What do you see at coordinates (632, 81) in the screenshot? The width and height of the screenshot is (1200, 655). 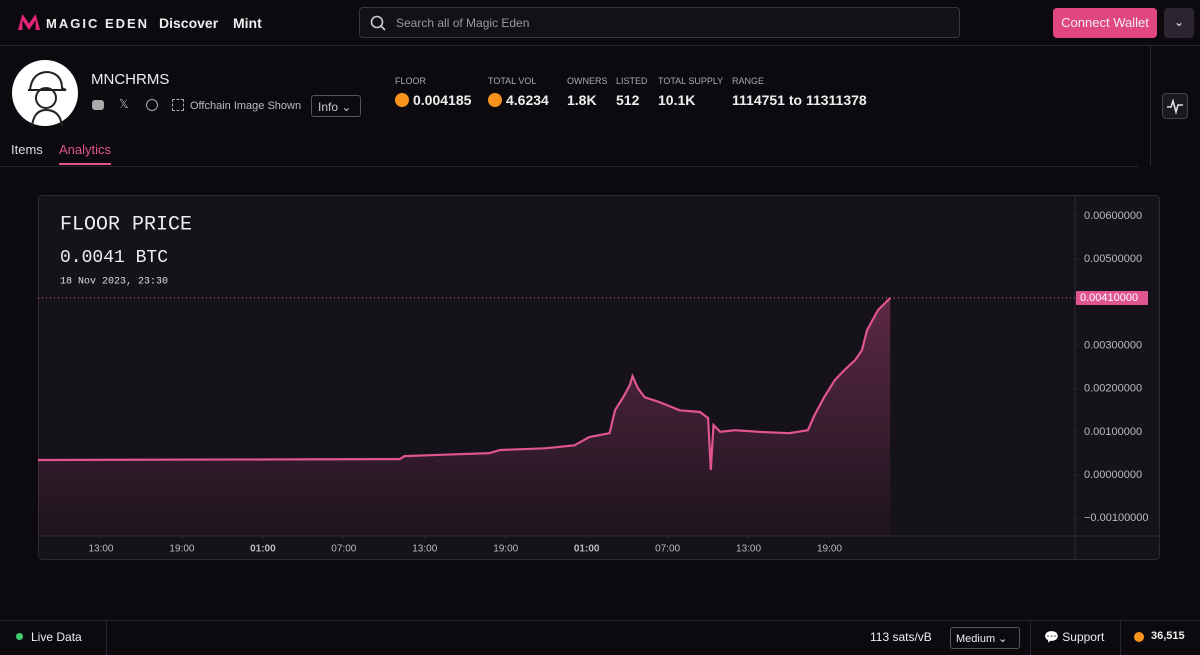 I see `stat-label: LISTED` at bounding box center [632, 81].